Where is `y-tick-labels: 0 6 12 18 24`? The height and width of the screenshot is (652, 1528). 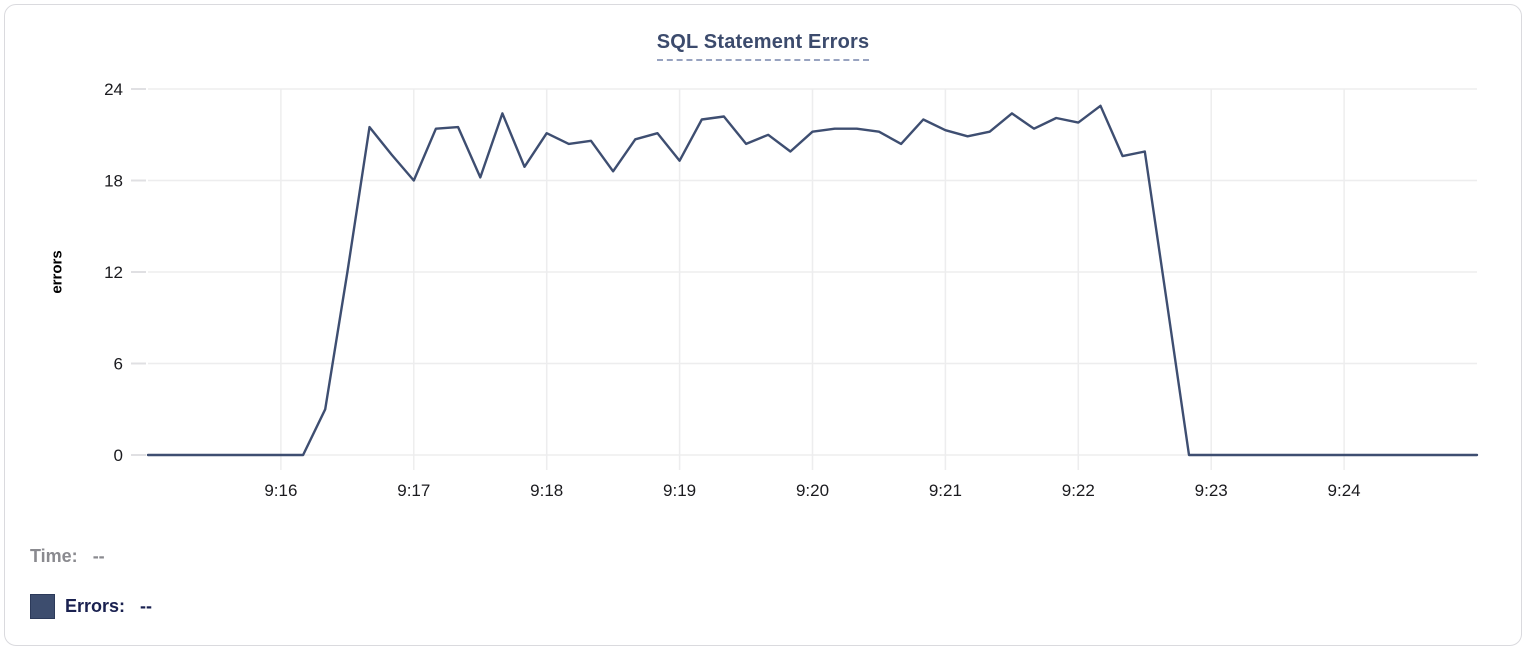 y-tick-labels: 0 6 12 18 24 is located at coordinates (113, 272).